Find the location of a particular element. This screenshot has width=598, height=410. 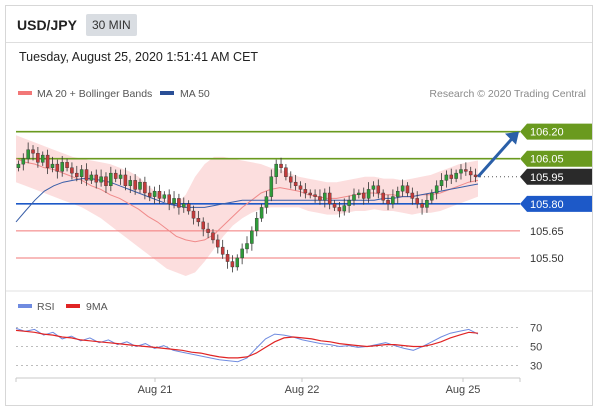

rsi-tick-30: 30 is located at coordinates (536, 367).